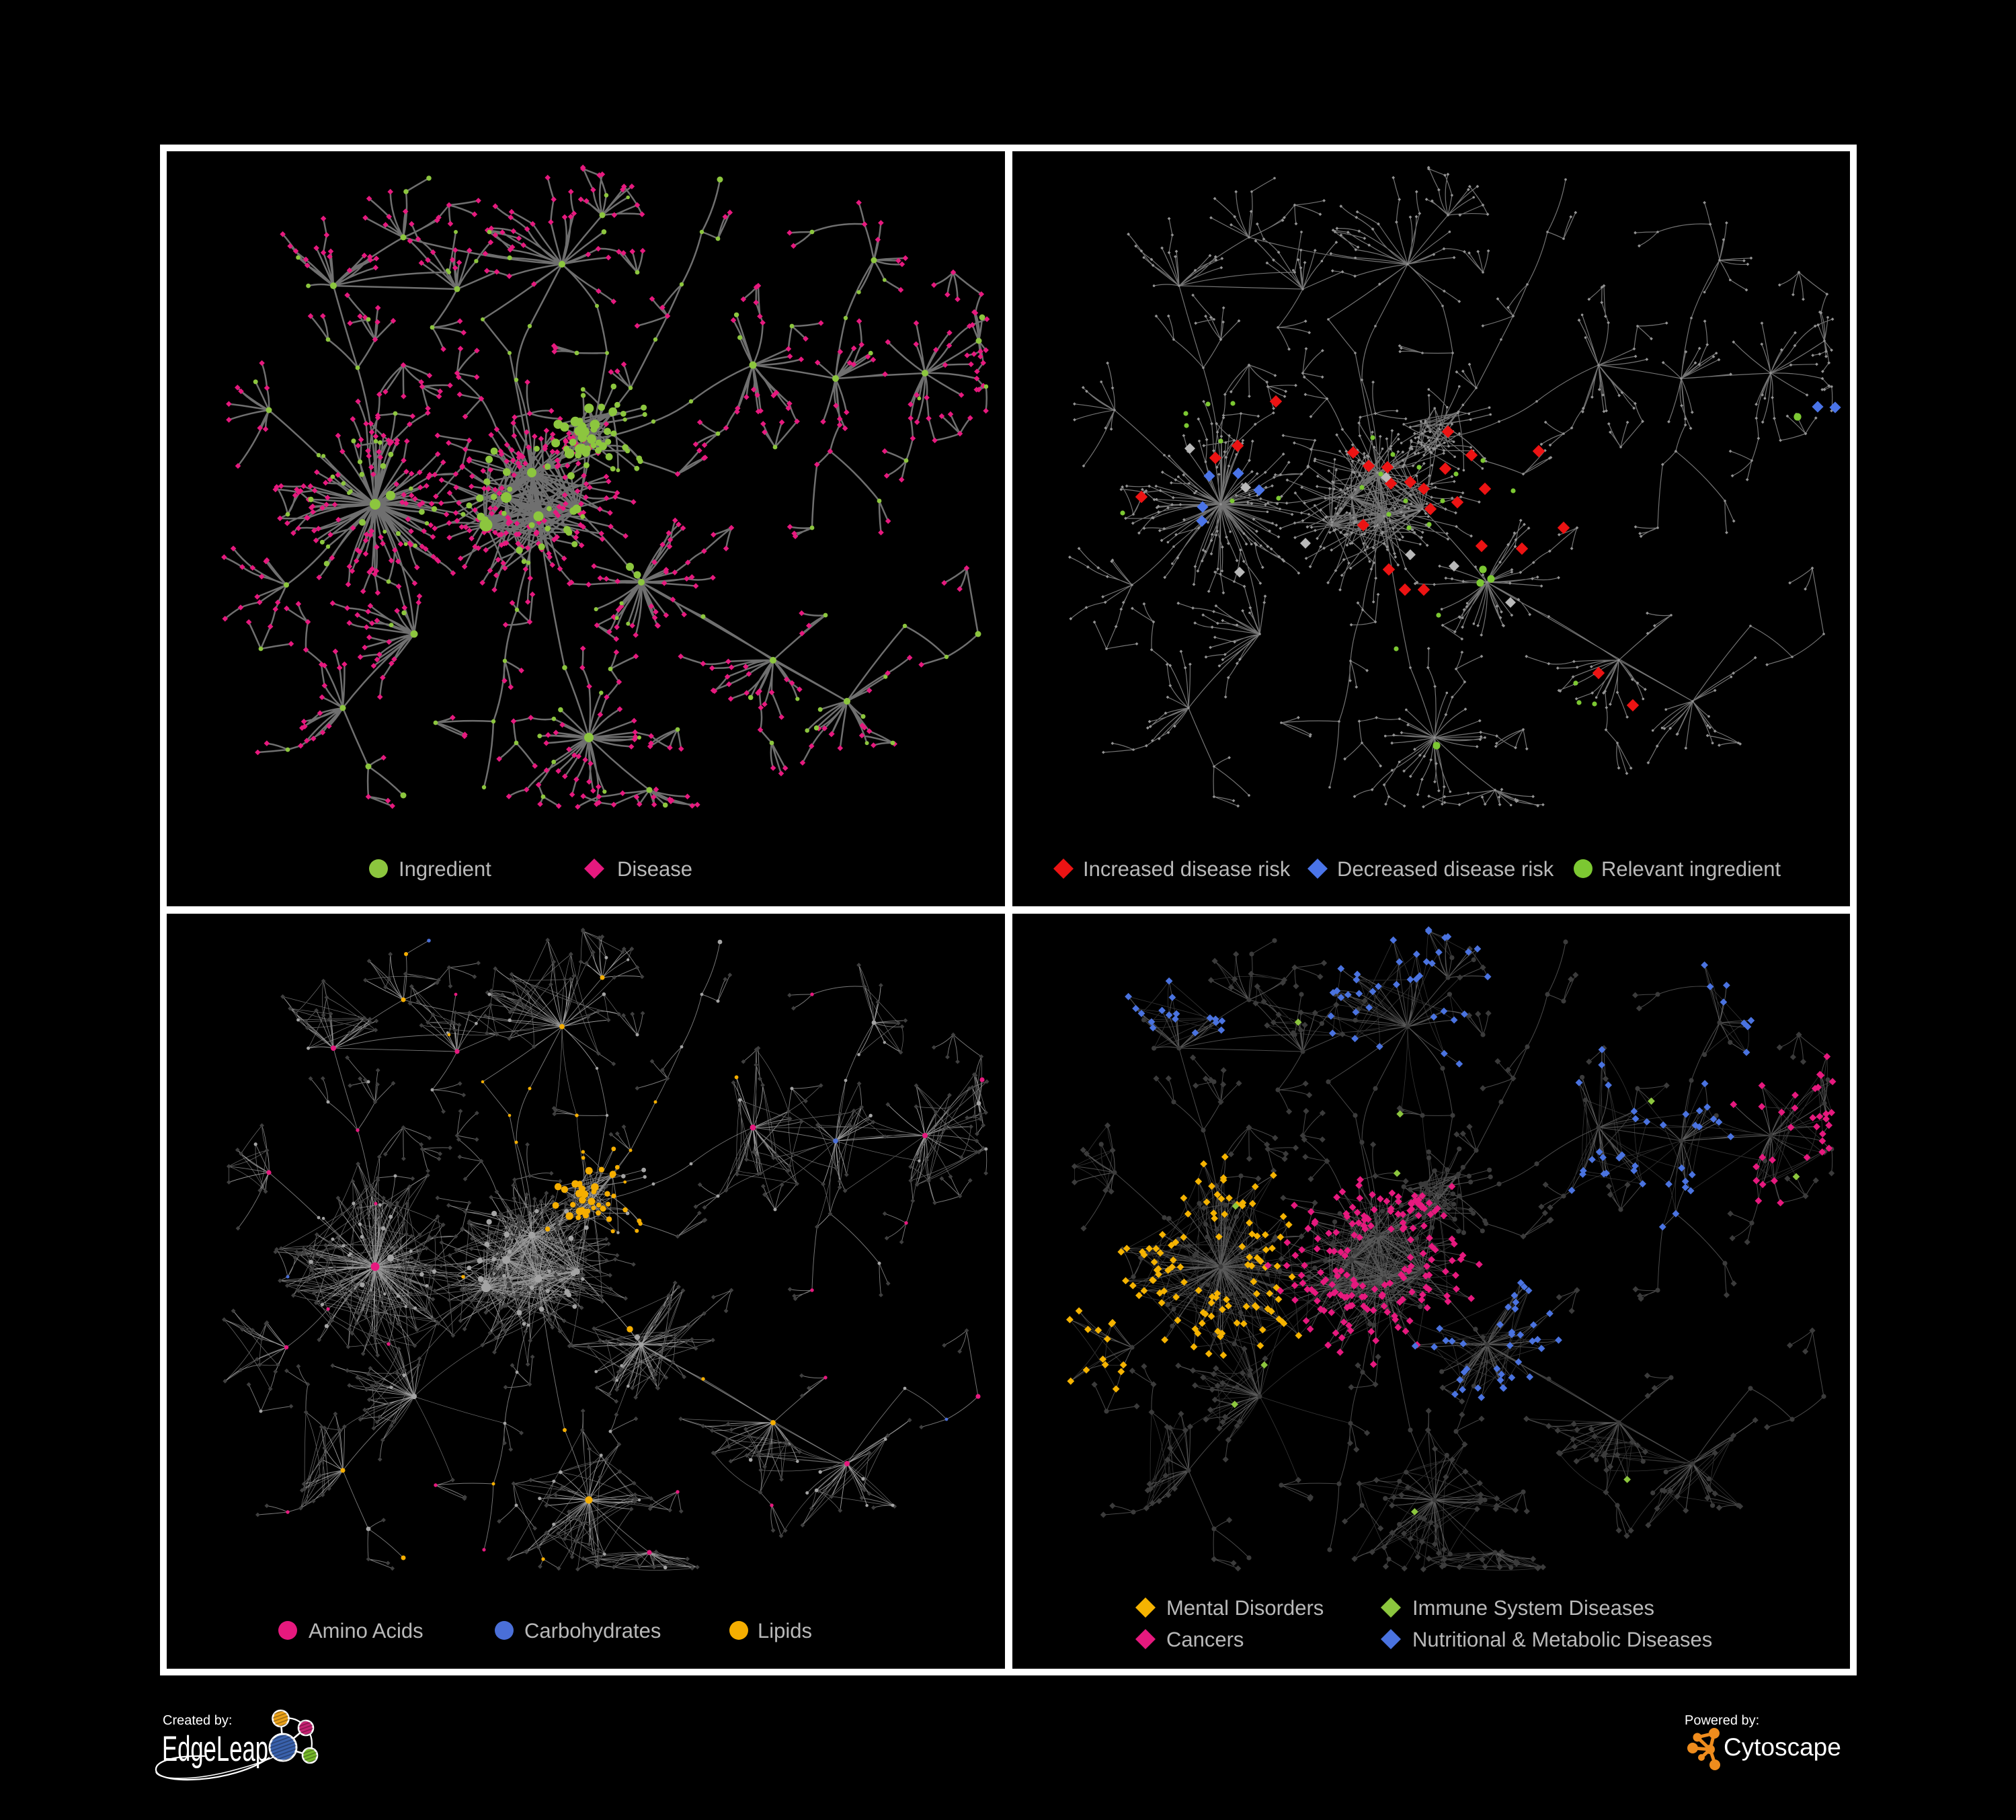 Image resolution: width=2016 pixels, height=1820 pixels. I want to click on svg-text: Powered by:, so click(1722, 1720).